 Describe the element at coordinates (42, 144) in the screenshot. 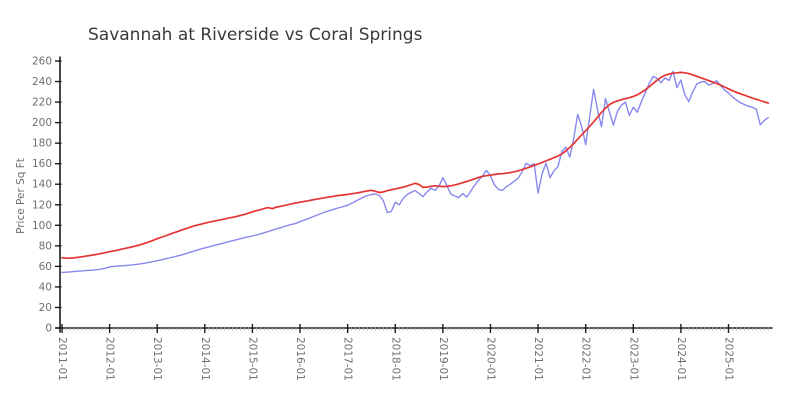

I see `y-tick-label: 180` at that location.